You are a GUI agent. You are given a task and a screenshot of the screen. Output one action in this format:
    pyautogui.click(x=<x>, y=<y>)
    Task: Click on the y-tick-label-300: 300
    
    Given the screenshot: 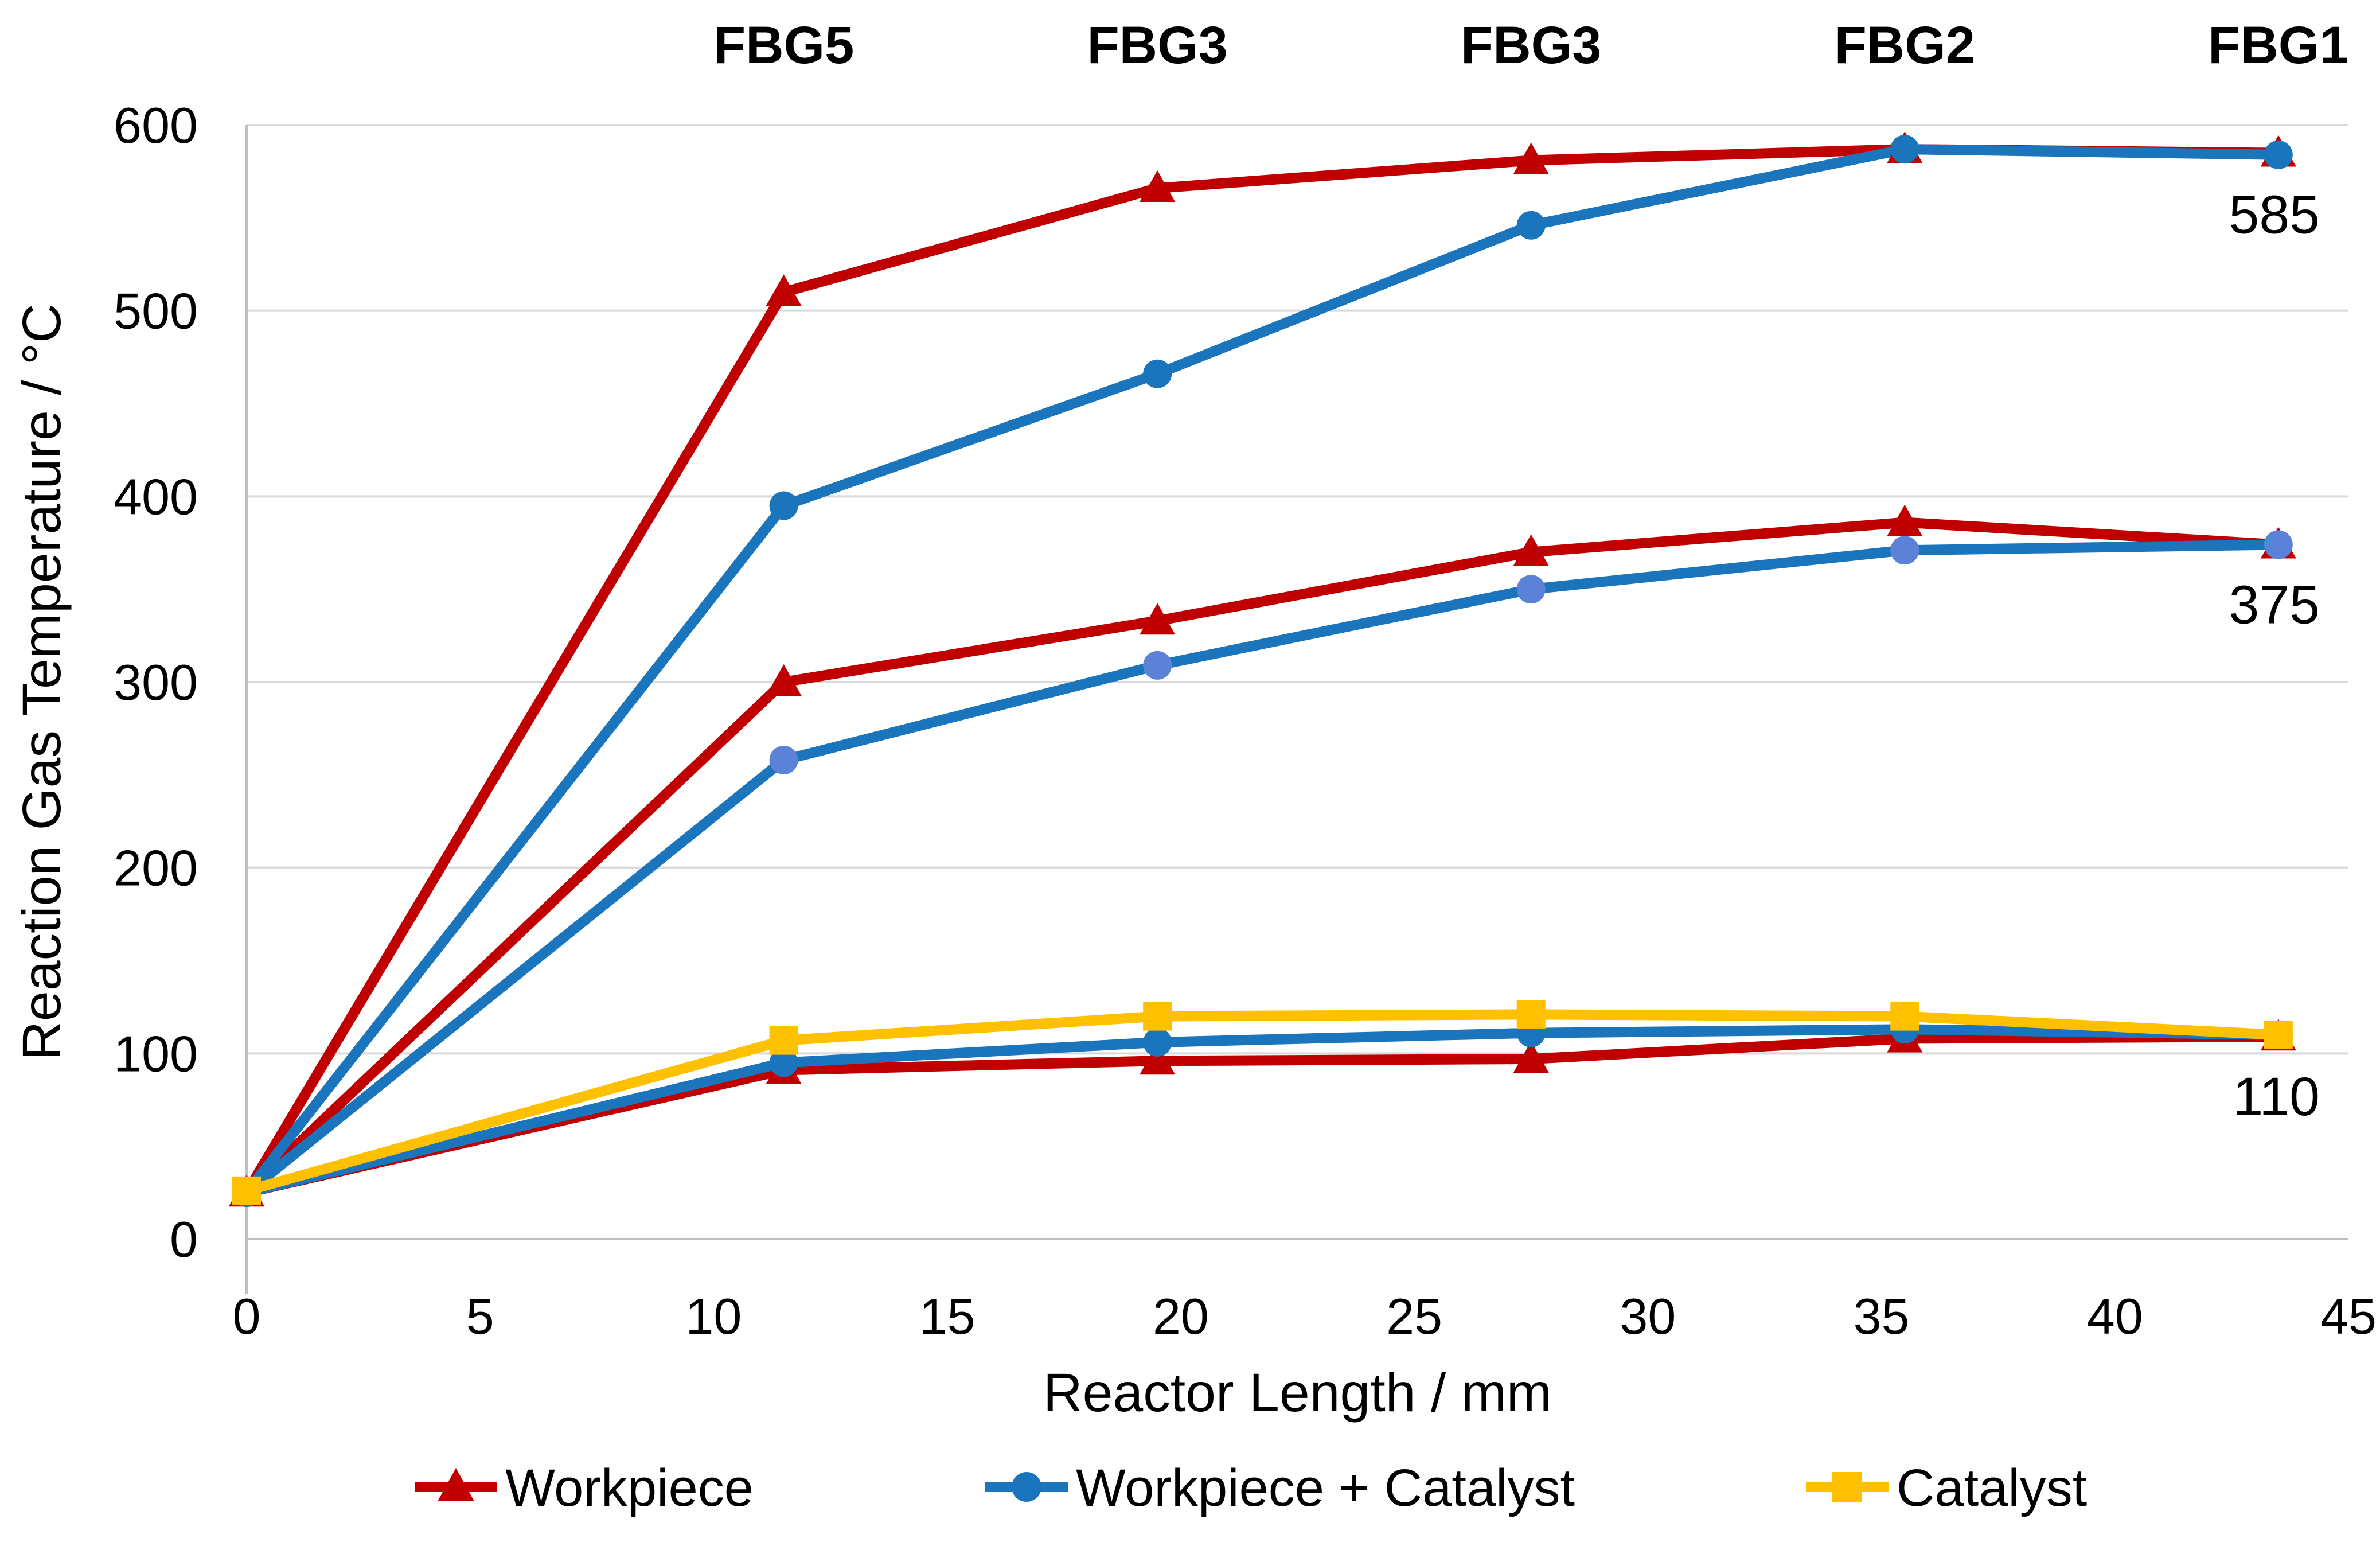 What is the action you would take?
    pyautogui.click(x=156, y=682)
    